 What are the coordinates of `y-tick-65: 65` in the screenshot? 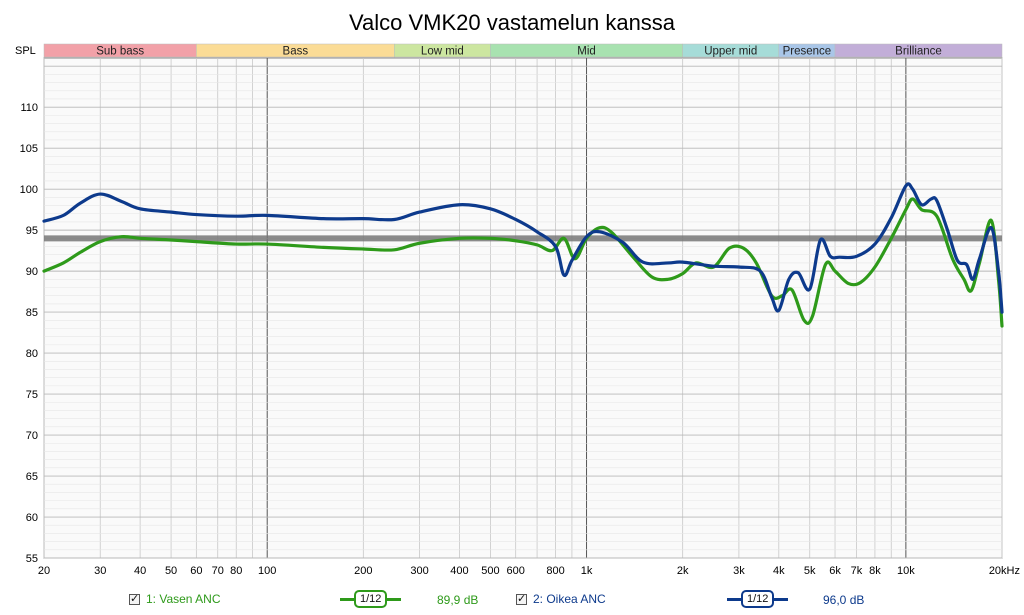 It's located at (32, 477).